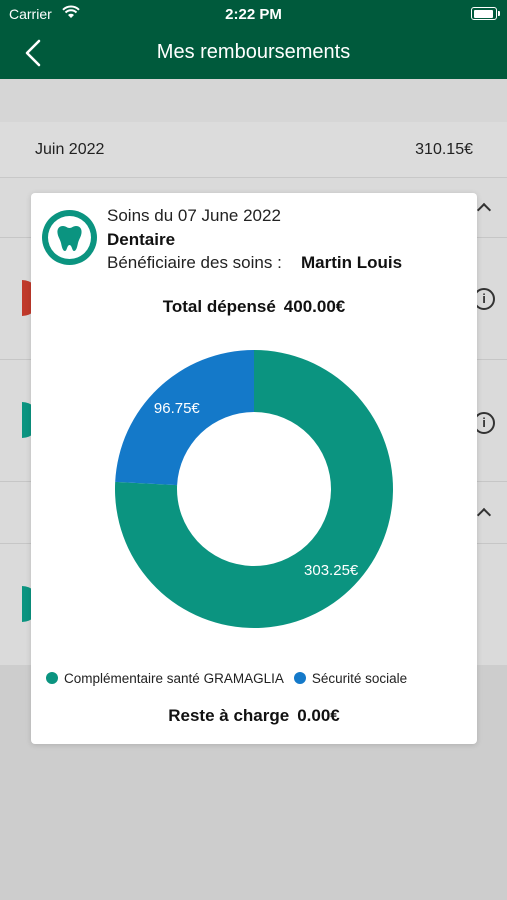 This screenshot has height=900, width=507. I want to click on beneficiary-label: Bénéficiaire des soins :, so click(194, 262).